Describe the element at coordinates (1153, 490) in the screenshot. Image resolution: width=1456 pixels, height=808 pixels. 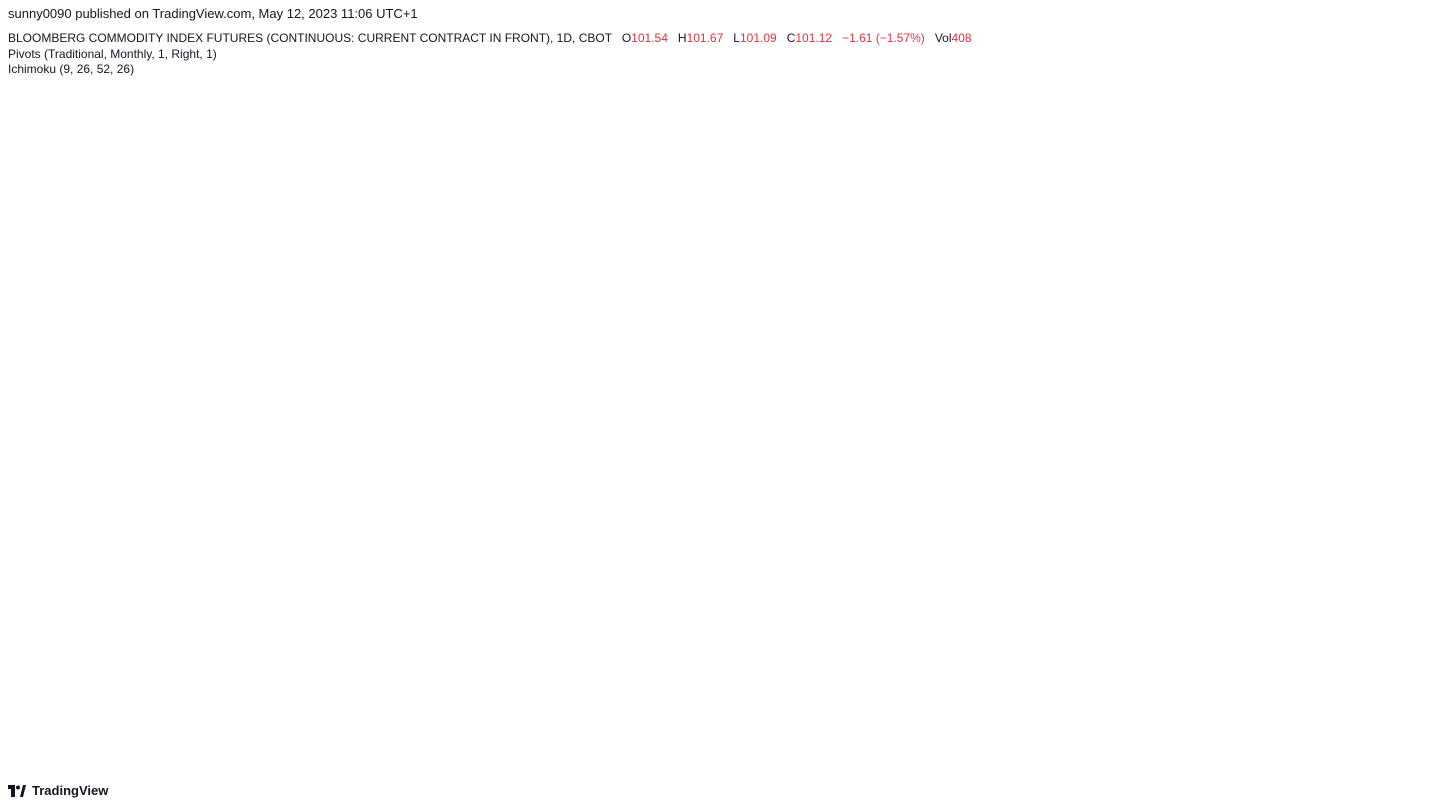
I see `pivot-r1-label: R1 (107.73)` at that location.